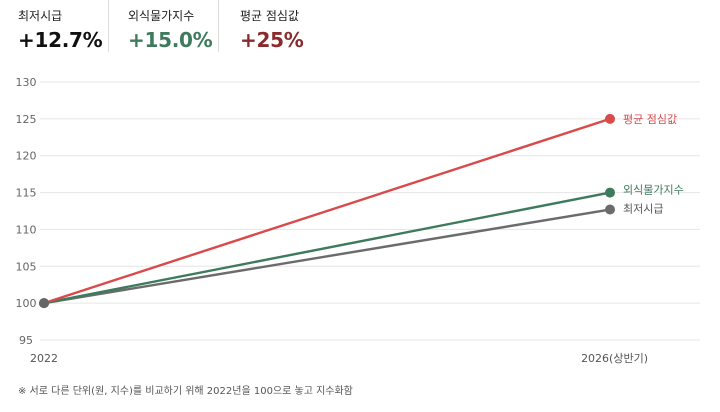 The image size is (720, 412). I want to click on series-label: 평균 점심값, so click(650, 119).